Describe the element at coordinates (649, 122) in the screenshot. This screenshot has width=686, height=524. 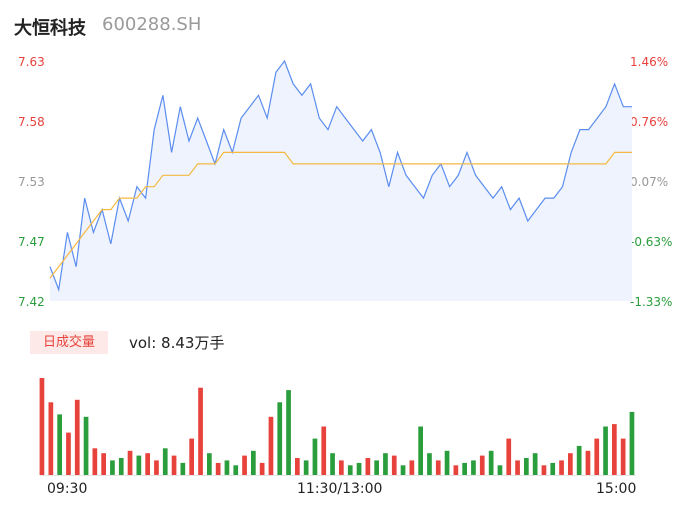
I see `y-label-right-1: 0.76%` at that location.